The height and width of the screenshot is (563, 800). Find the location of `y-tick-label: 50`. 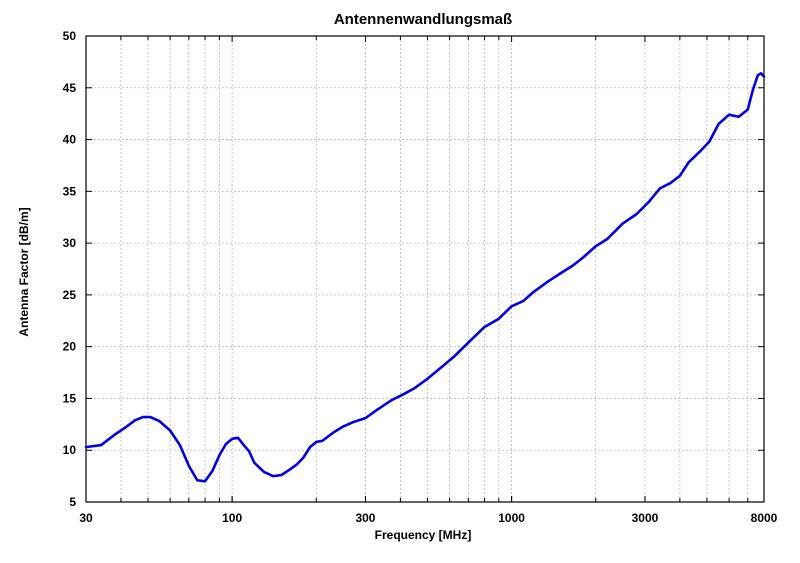

y-tick-label: 50 is located at coordinates (70, 36).